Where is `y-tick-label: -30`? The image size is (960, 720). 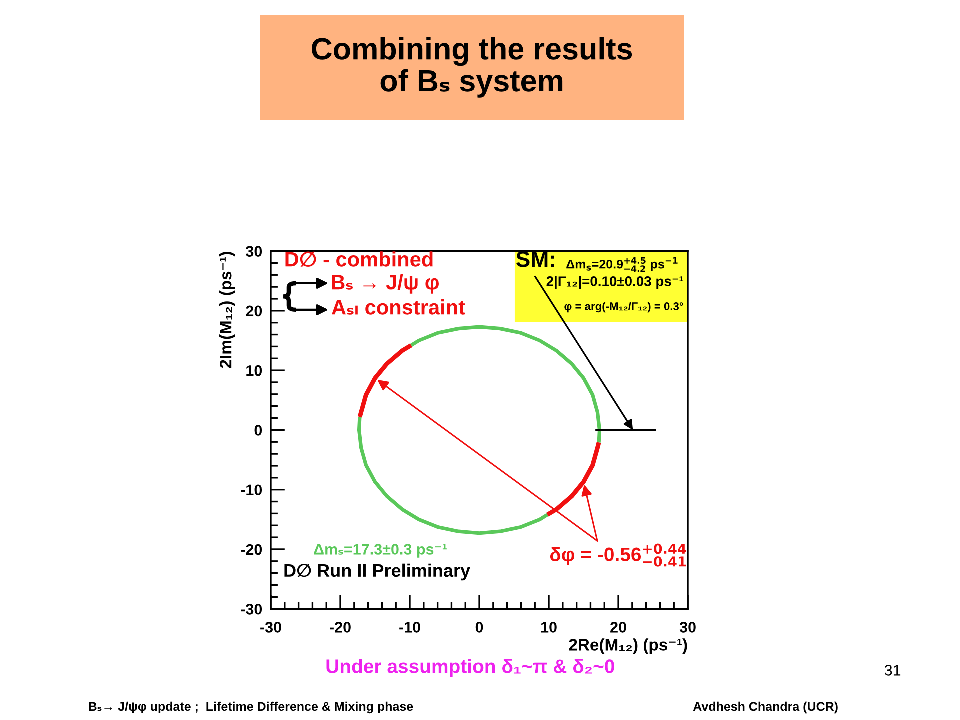 y-tick-label: -30 is located at coordinates (251, 609).